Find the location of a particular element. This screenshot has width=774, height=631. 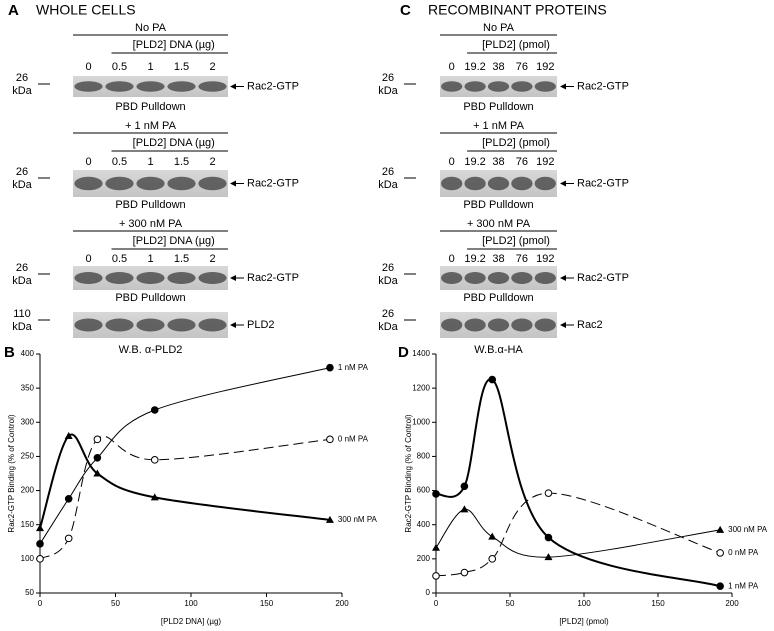

blot-caption: W.B. α-PLD2 is located at coordinates (151, 350).